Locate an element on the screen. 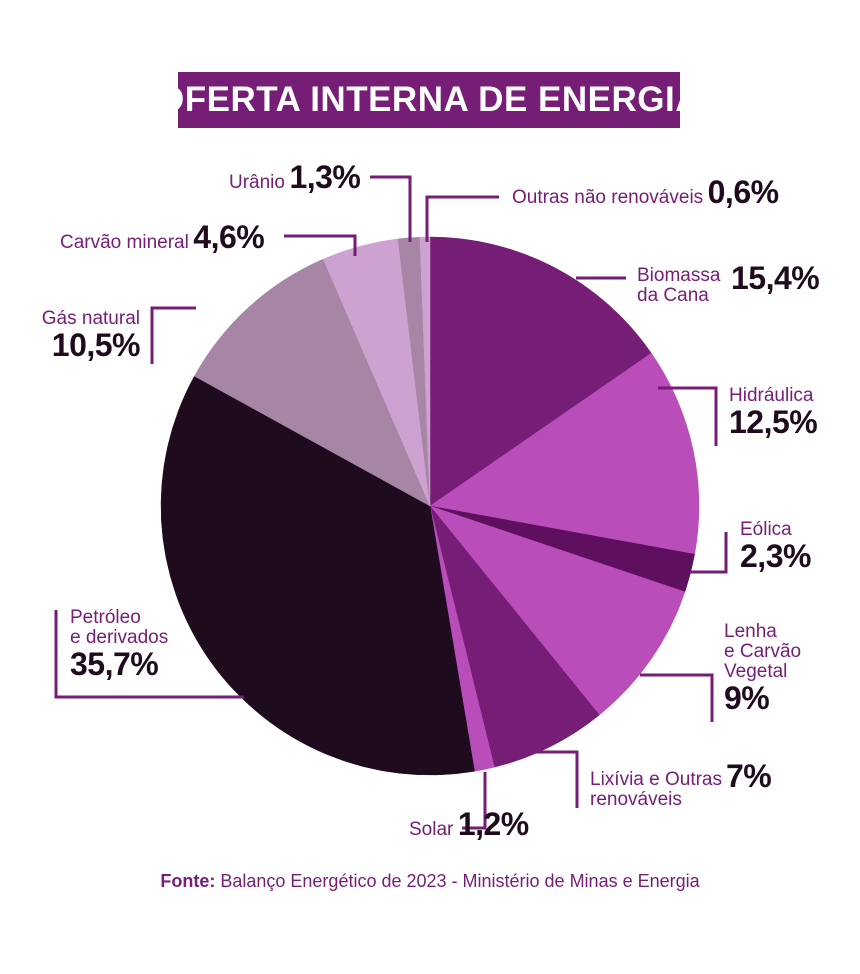 The image size is (860, 974). label-solar: Solar 1,2% is located at coordinates (469, 824).